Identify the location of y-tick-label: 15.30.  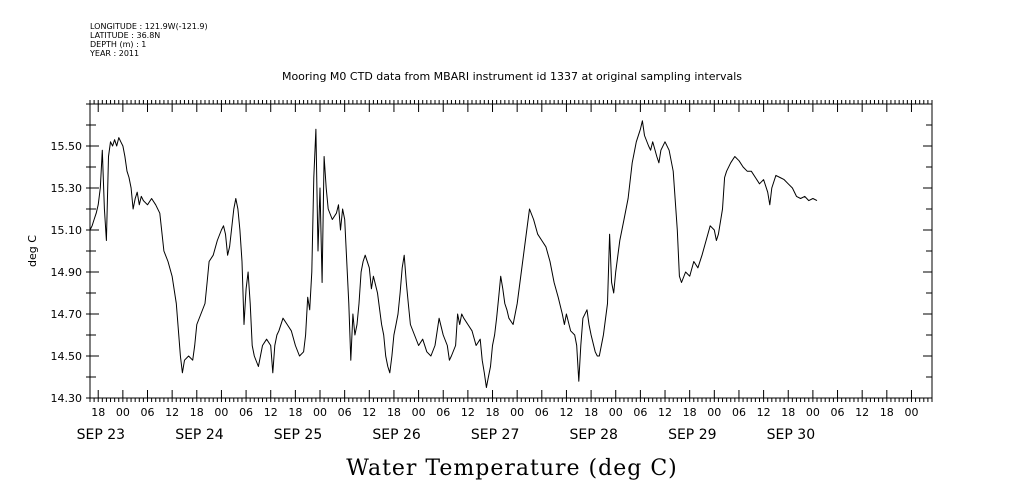
(67, 188).